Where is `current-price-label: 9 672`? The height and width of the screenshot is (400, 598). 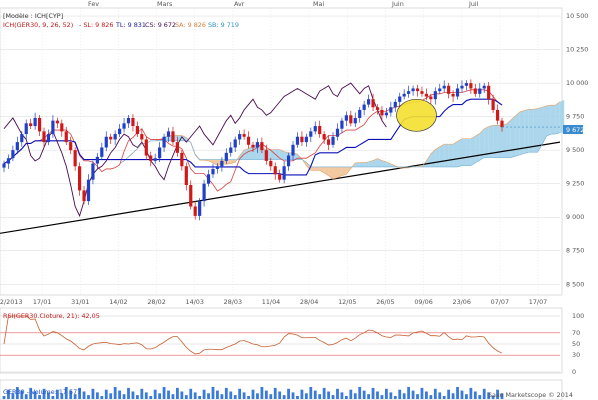
current-price-label: 9 672 is located at coordinates (575, 130).